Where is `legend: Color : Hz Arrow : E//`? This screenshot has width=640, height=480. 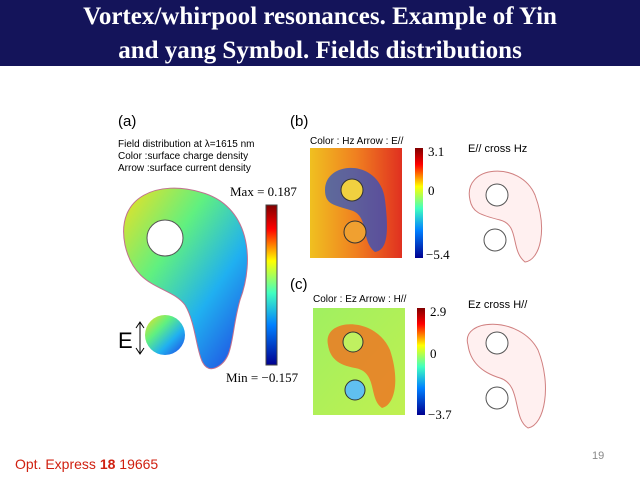
legend: Color : Hz Arrow : E// is located at coordinates (357, 141).